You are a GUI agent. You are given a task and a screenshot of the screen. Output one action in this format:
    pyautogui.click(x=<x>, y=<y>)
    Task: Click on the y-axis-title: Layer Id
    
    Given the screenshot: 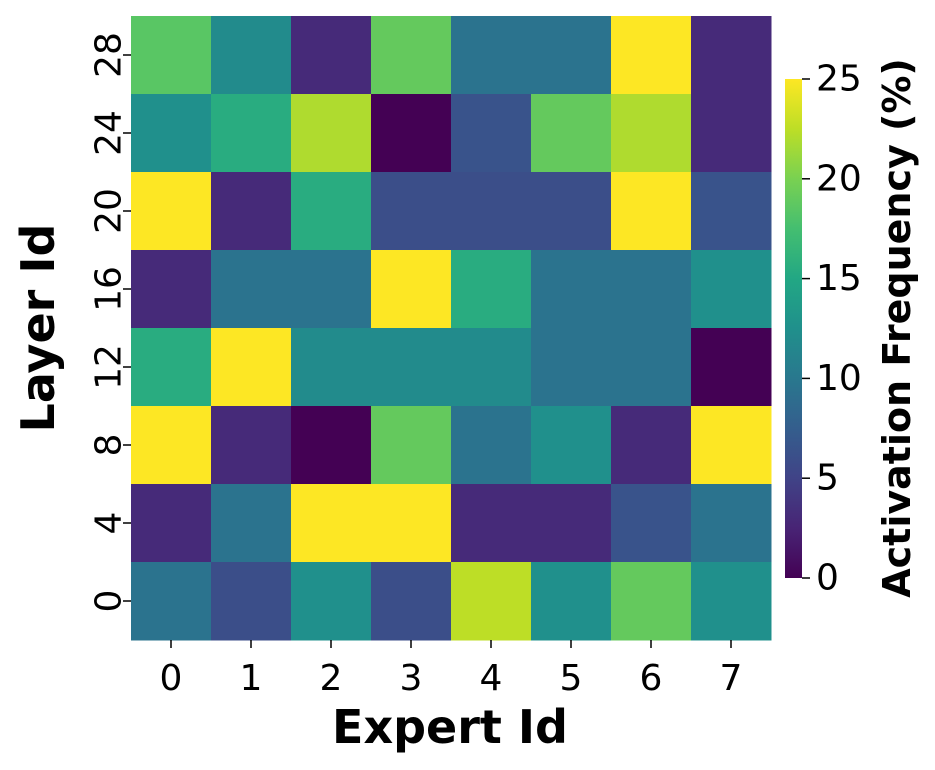 What is the action you would take?
    pyautogui.click(x=38, y=328)
    